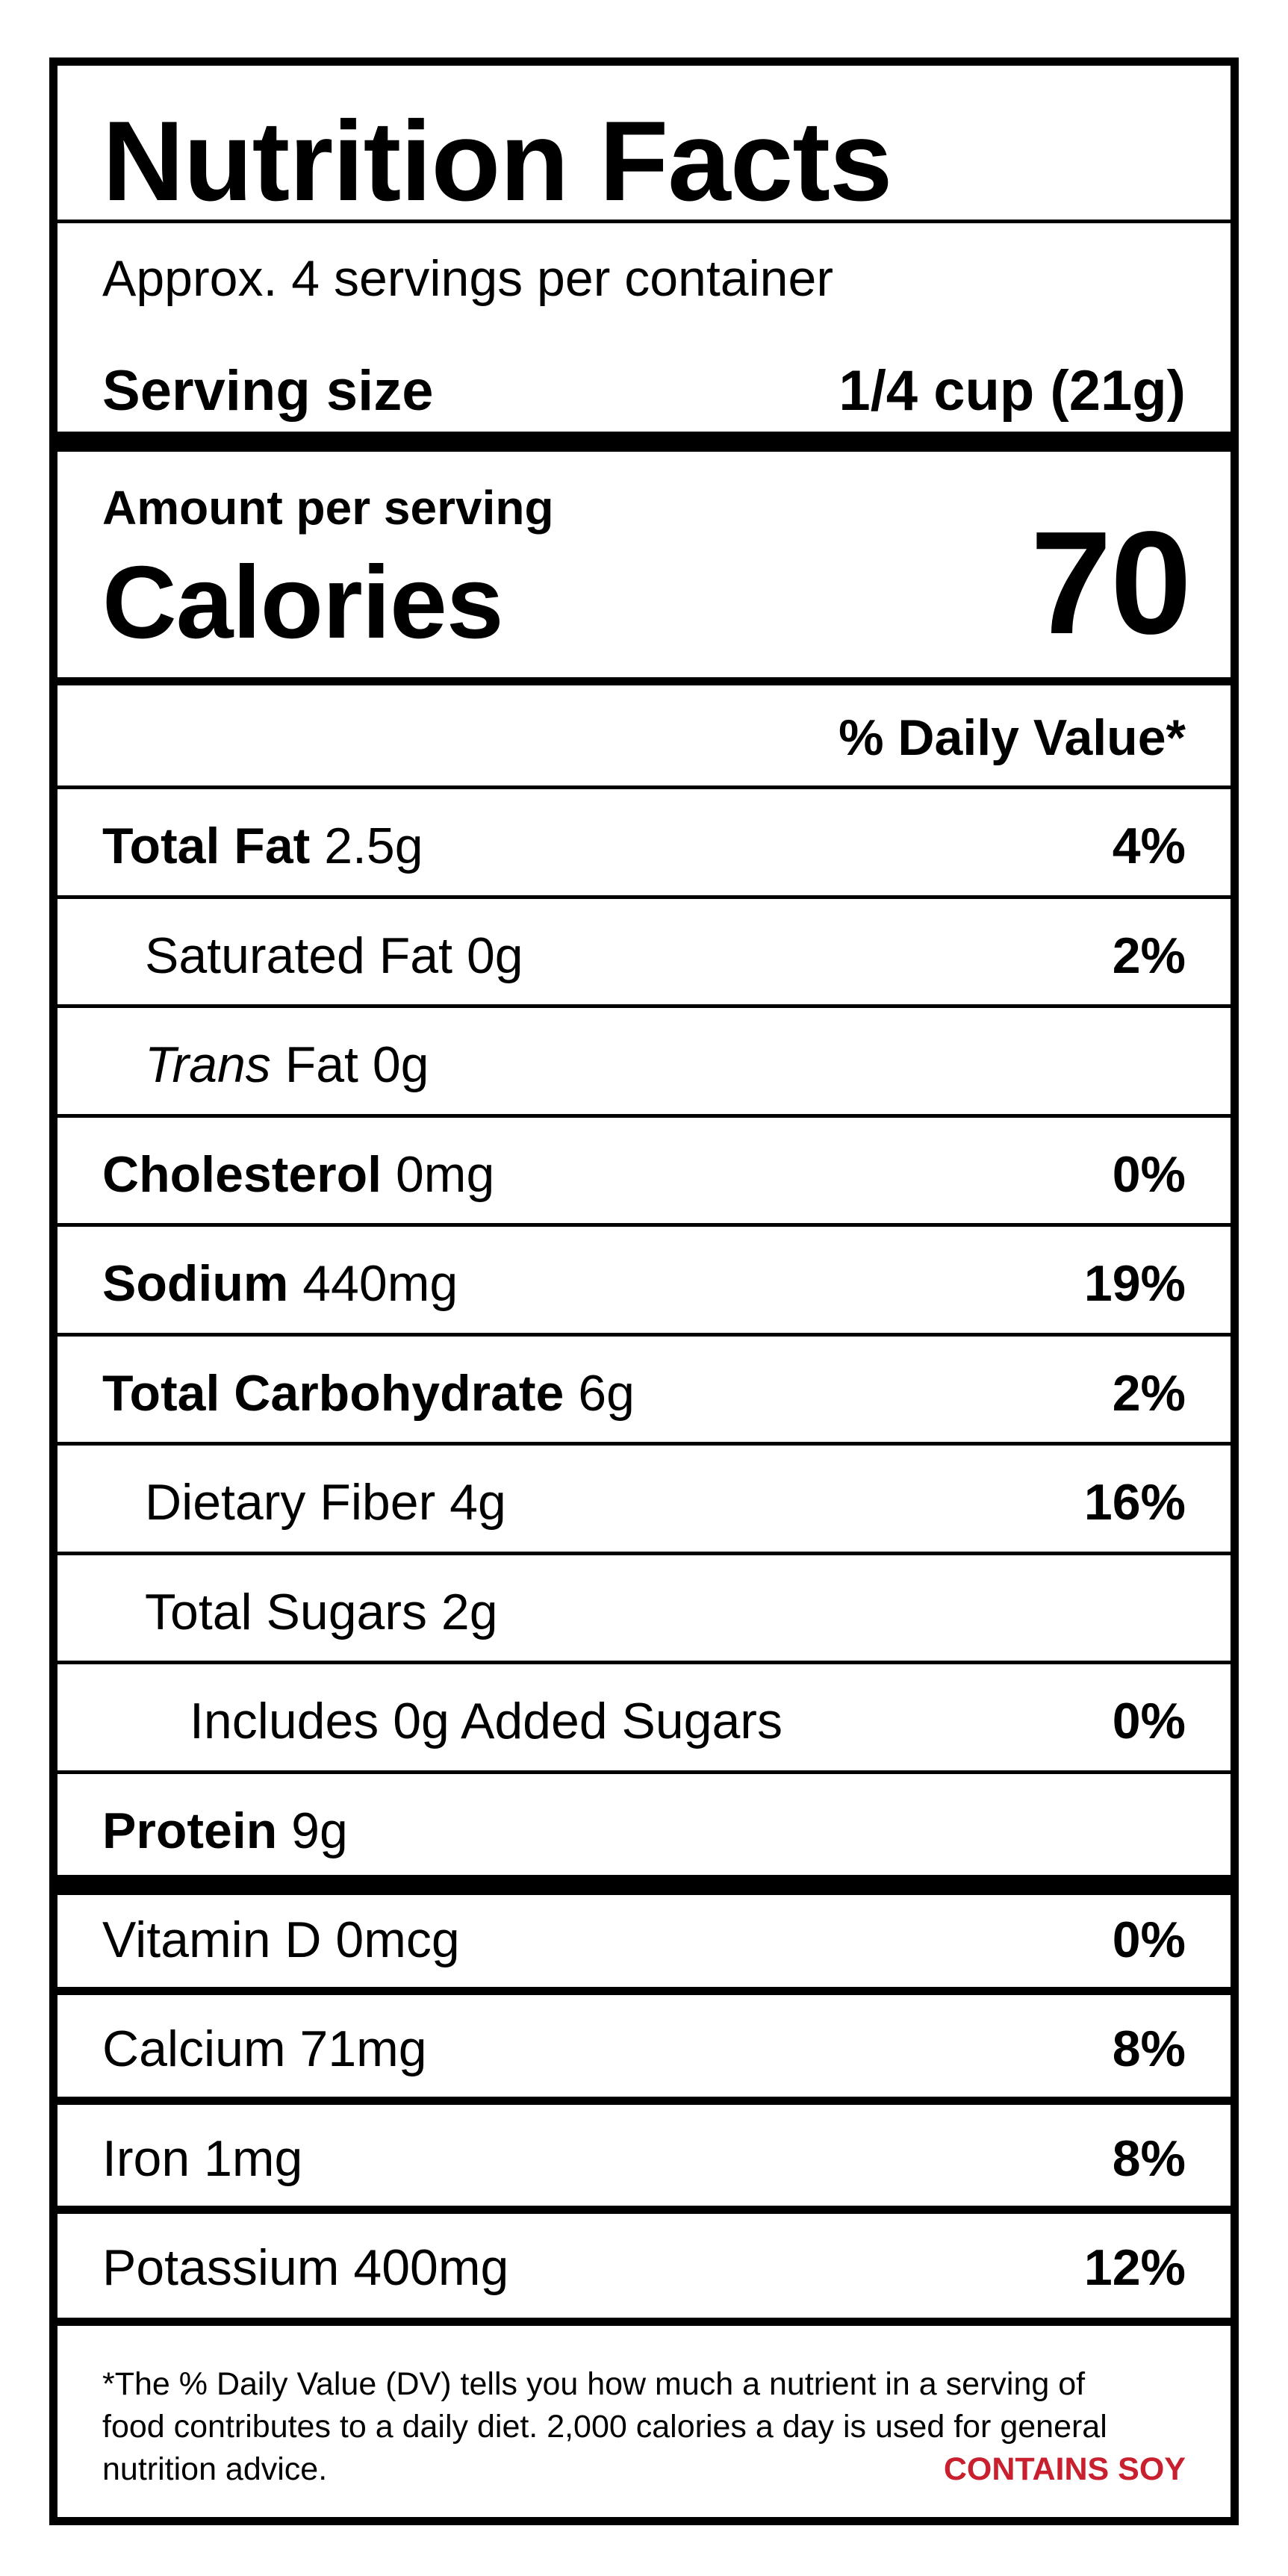 The width and height of the screenshot is (1288, 2576). I want to click on nutrient-row-total-sugars: Total Sugars 2g, so click(644, 1609).